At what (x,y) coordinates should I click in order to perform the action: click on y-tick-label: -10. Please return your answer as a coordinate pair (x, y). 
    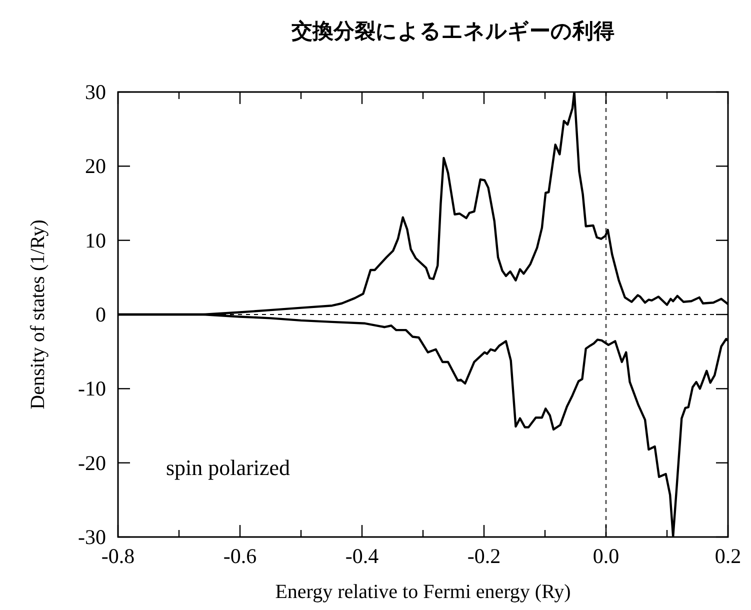
    Looking at the image, I should click on (92, 388).